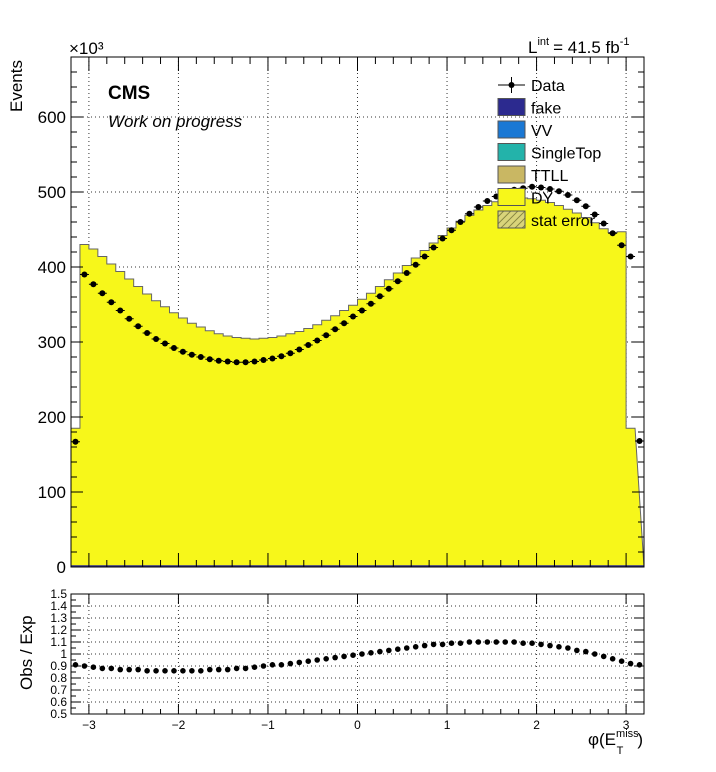 This screenshot has height=772, width=716. I want to click on ratio-y-tick-label: 0.7, so click(58, 690).